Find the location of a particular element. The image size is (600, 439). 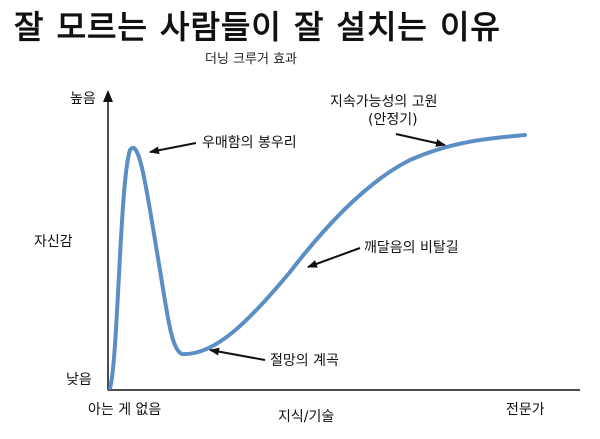

y-axis-high-label: 높음 is located at coordinates (83, 99).